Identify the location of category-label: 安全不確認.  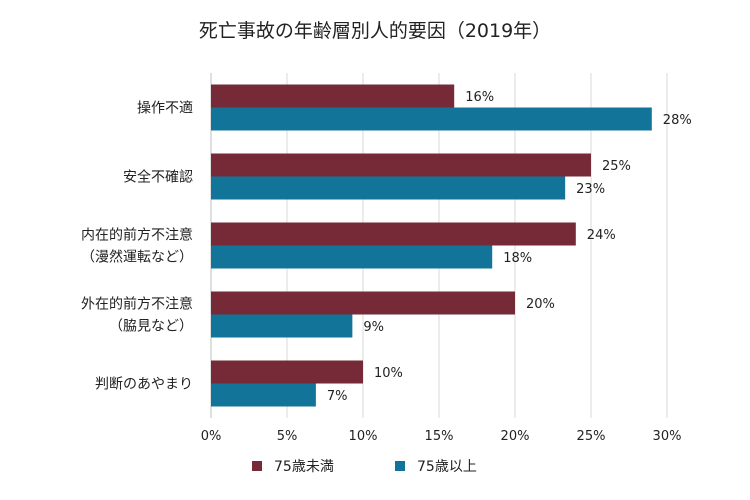
(158, 177).